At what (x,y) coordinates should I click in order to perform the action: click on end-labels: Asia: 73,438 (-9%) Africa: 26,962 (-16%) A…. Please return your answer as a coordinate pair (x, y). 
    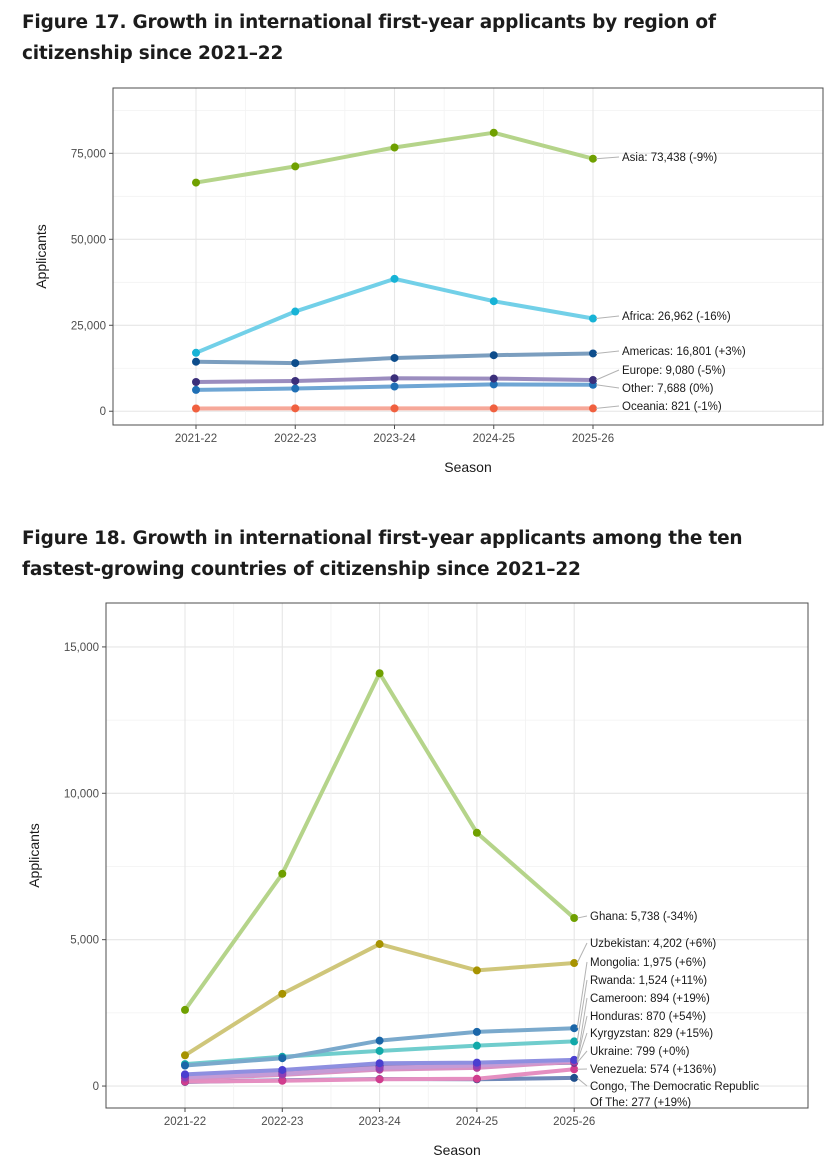
    Looking at the image, I should click on (670, 282).